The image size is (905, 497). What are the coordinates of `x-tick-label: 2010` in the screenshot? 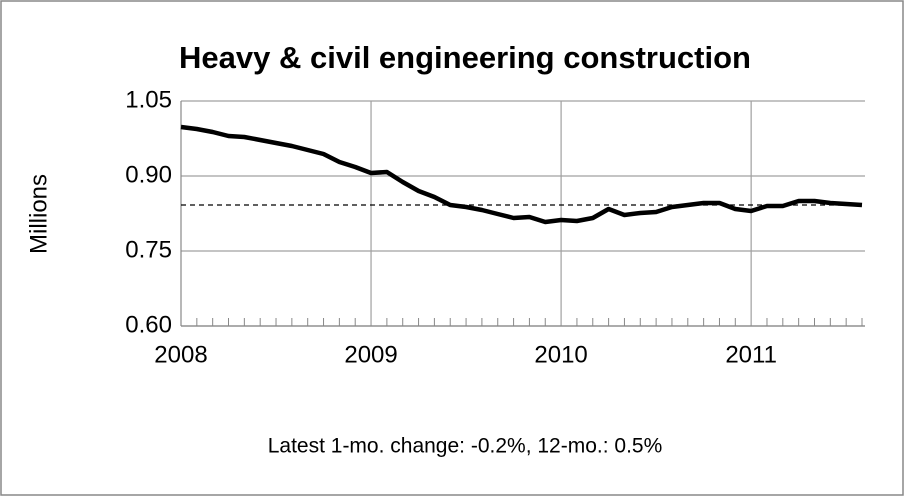 It's located at (560, 354).